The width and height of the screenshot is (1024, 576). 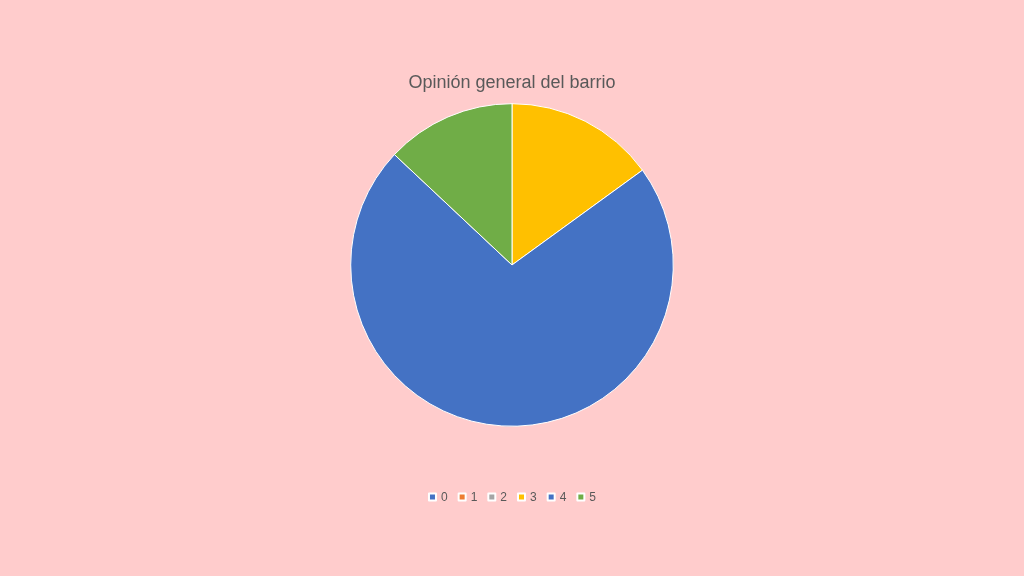 I want to click on legend-label: 1, so click(x=474, y=497).